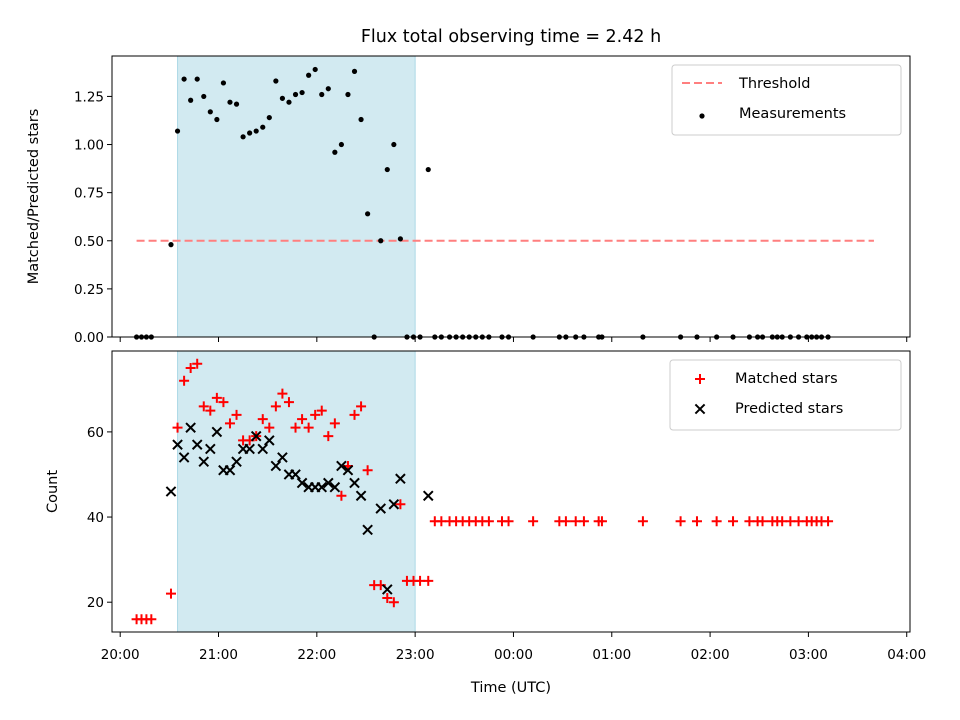  I want to click on y-tick-label: 20, so click(95, 603).